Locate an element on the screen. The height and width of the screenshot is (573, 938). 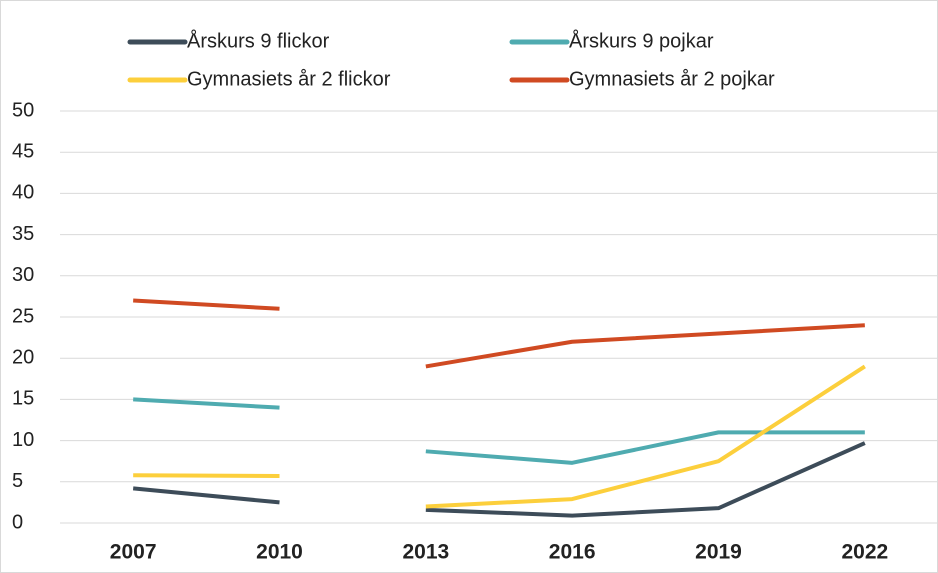
y-tick-label: 50 is located at coordinates (23, 110).